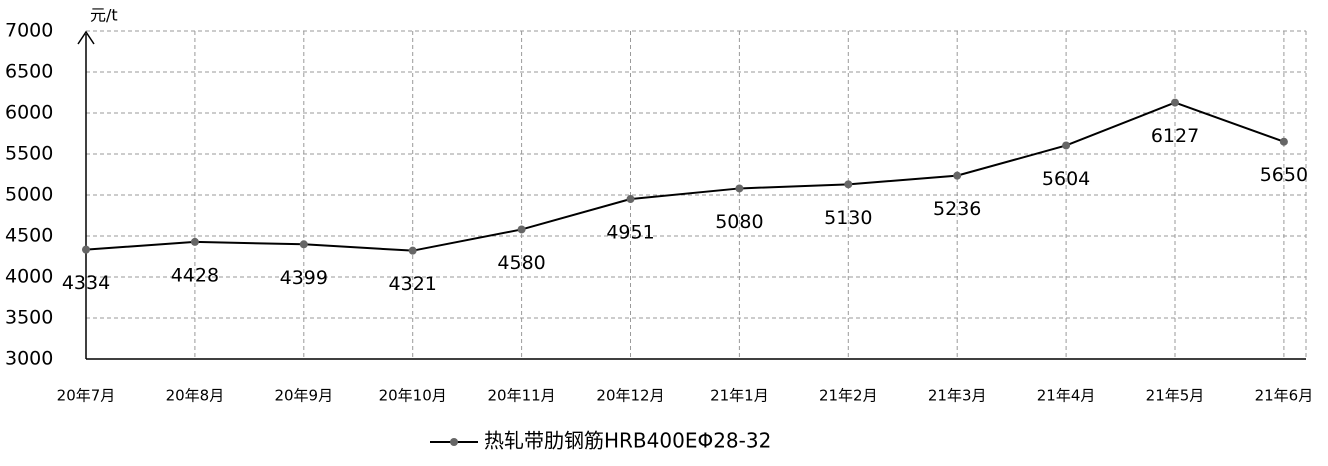 This screenshot has width=1328, height=466. I want to click on legend-label: 热轧带肋钢筋HRB400EΦ28-32, so click(627, 441).